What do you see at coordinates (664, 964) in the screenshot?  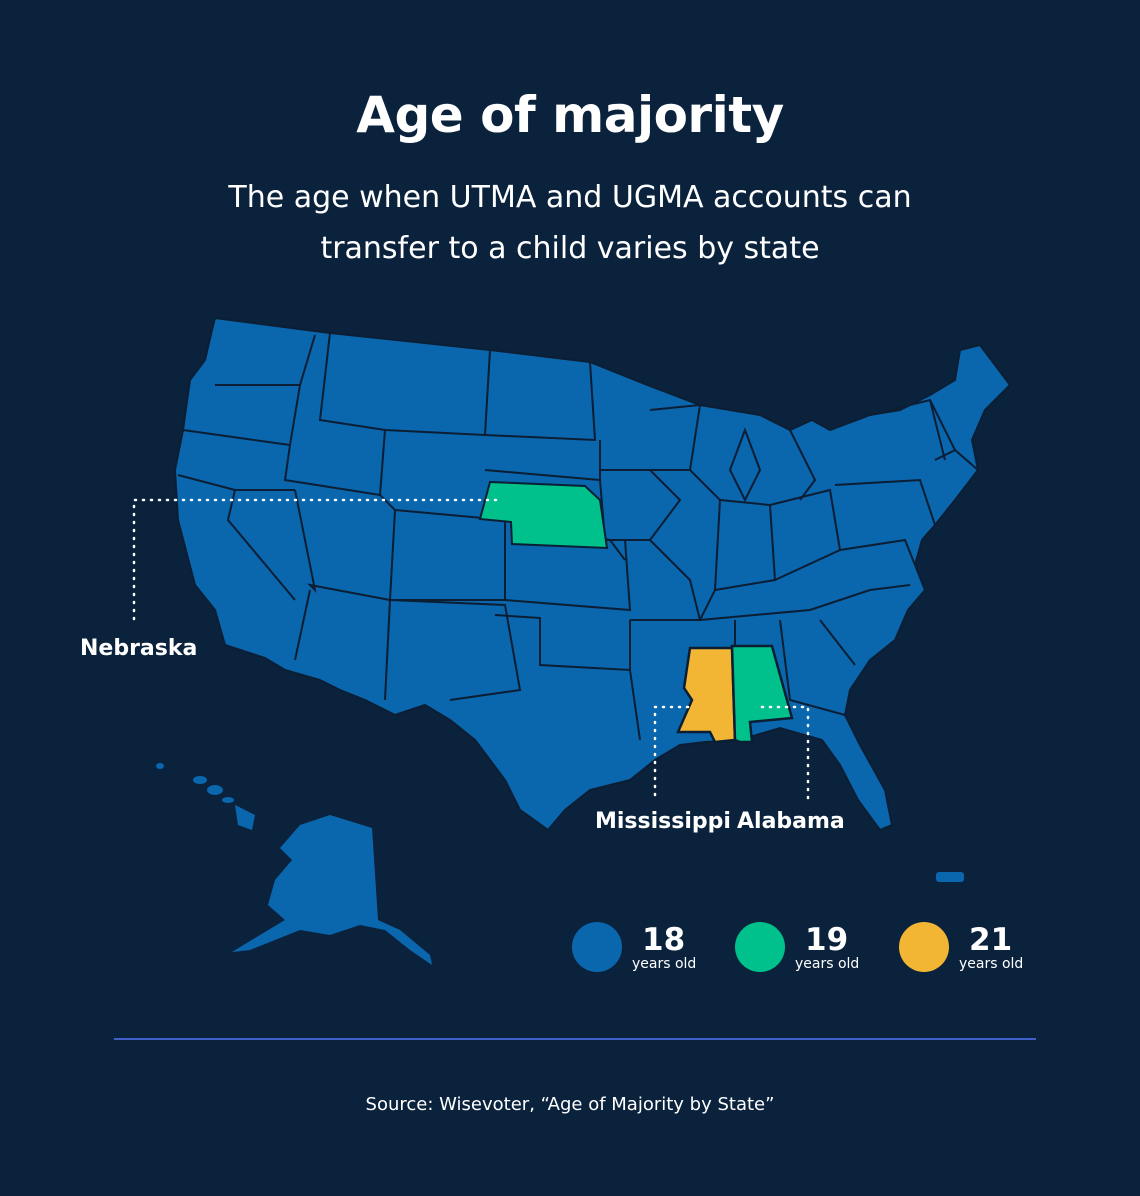 I see `legend-unit-18: years old` at bounding box center [664, 964].